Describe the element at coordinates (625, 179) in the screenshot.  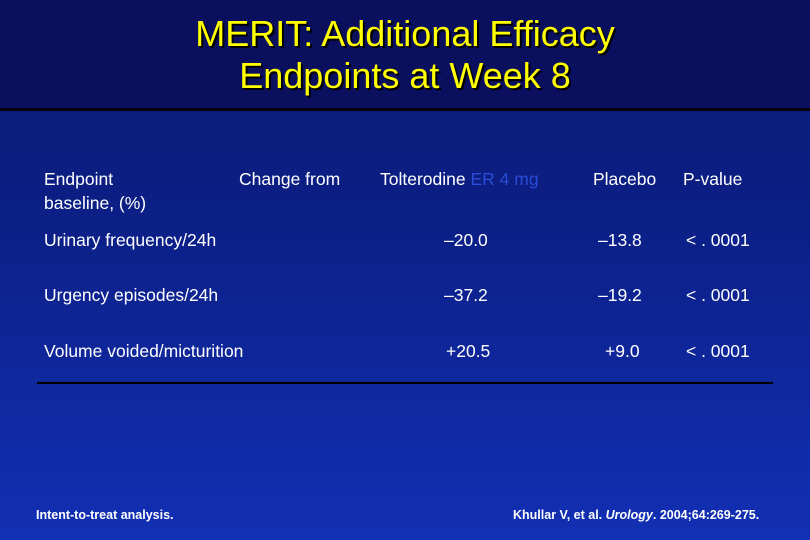
I see `header-placebo: Placebo` at that location.